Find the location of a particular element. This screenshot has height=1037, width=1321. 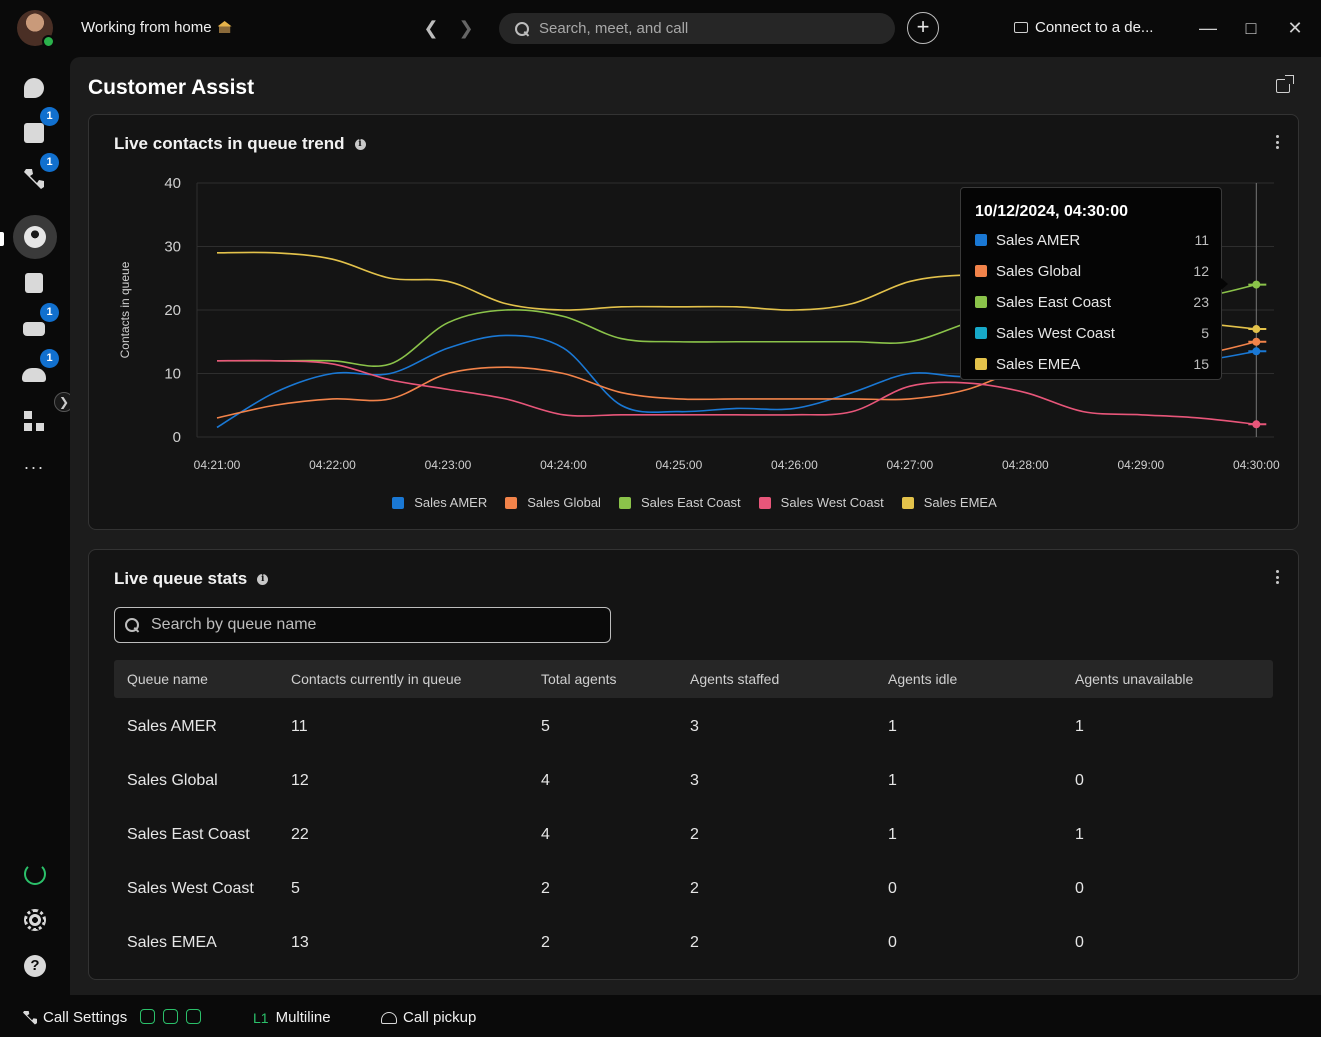

table-cell: 13 is located at coordinates (300, 942).